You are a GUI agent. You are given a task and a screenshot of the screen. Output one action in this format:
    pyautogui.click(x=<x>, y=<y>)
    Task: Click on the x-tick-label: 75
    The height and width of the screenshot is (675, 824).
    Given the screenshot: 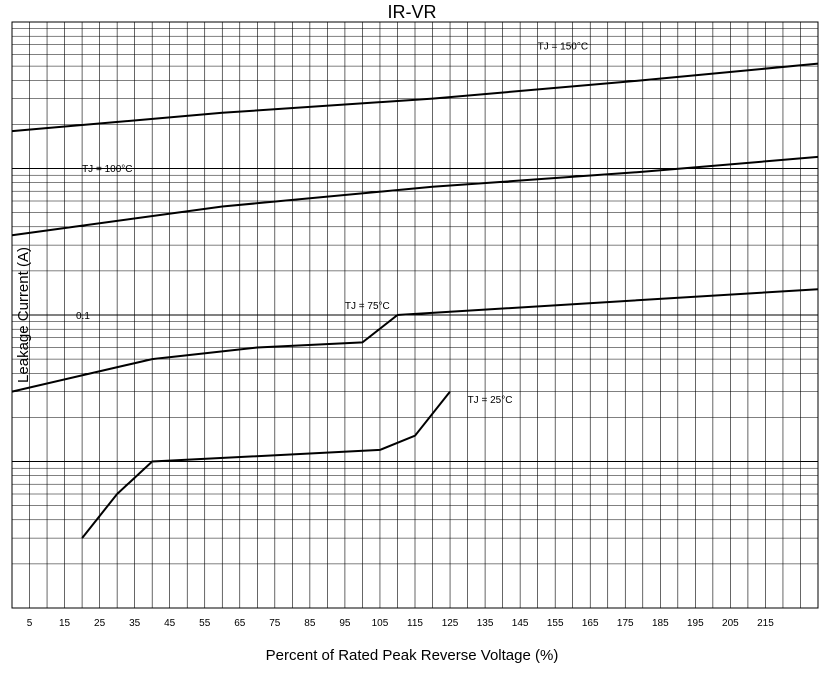 What is the action you would take?
    pyautogui.click(x=275, y=623)
    